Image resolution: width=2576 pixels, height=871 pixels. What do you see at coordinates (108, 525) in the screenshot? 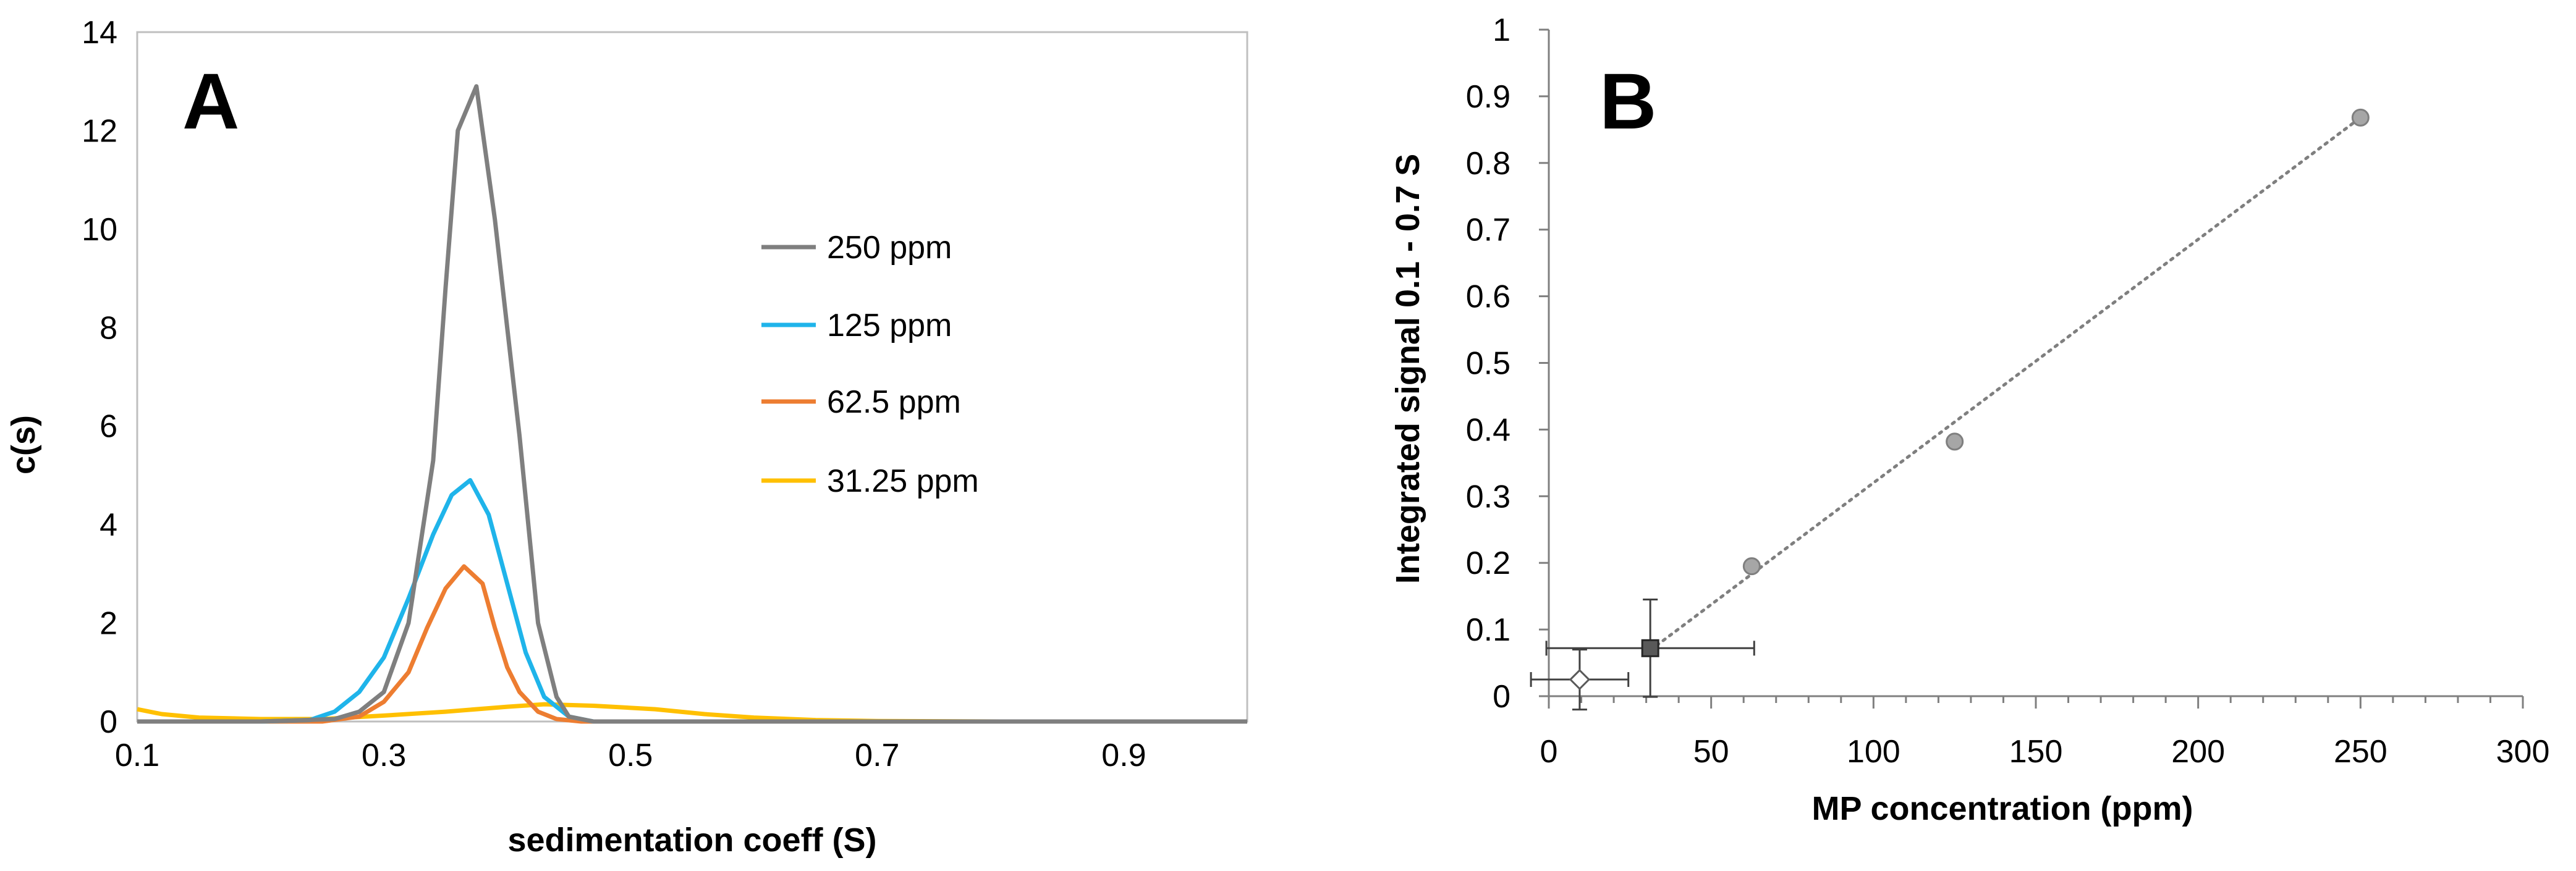
I see `panel-a-y-tick-label: 4` at bounding box center [108, 525].